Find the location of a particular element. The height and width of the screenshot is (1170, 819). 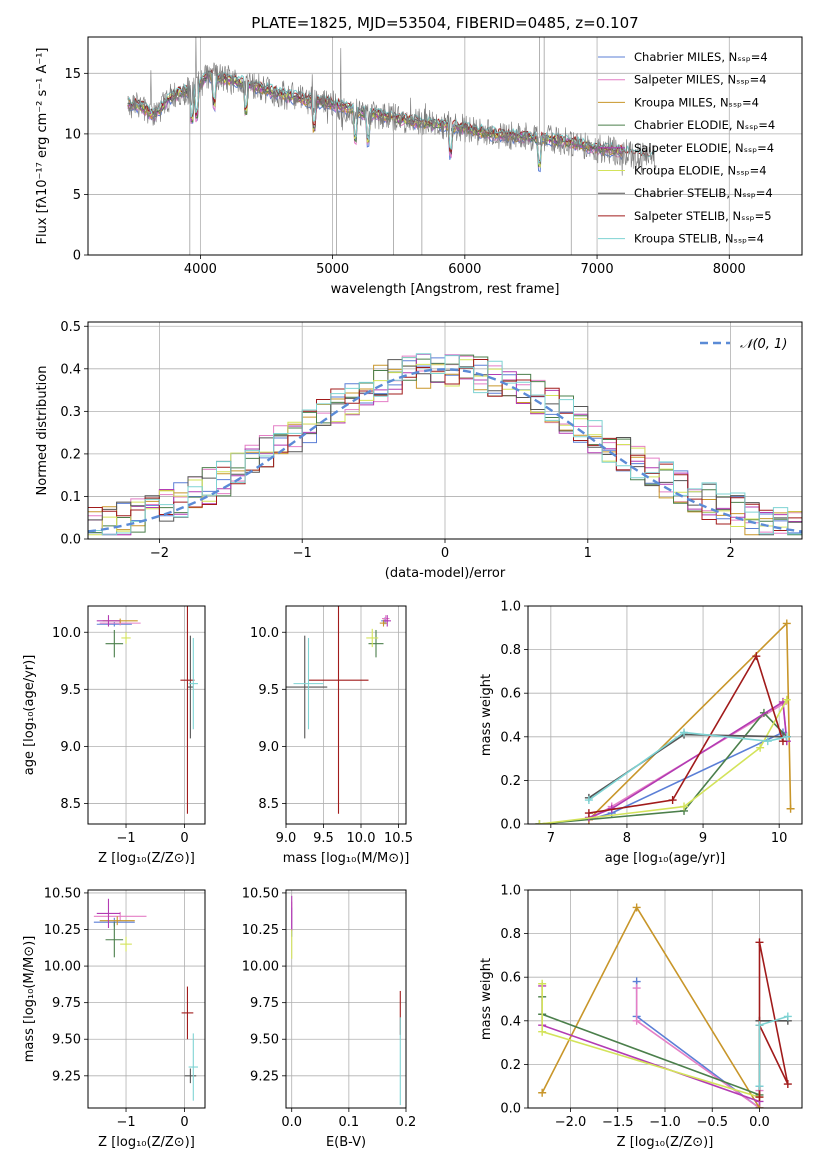

legend-label: Salpeter STELIB, Nₛₛₚ=5 is located at coordinates (703, 216).